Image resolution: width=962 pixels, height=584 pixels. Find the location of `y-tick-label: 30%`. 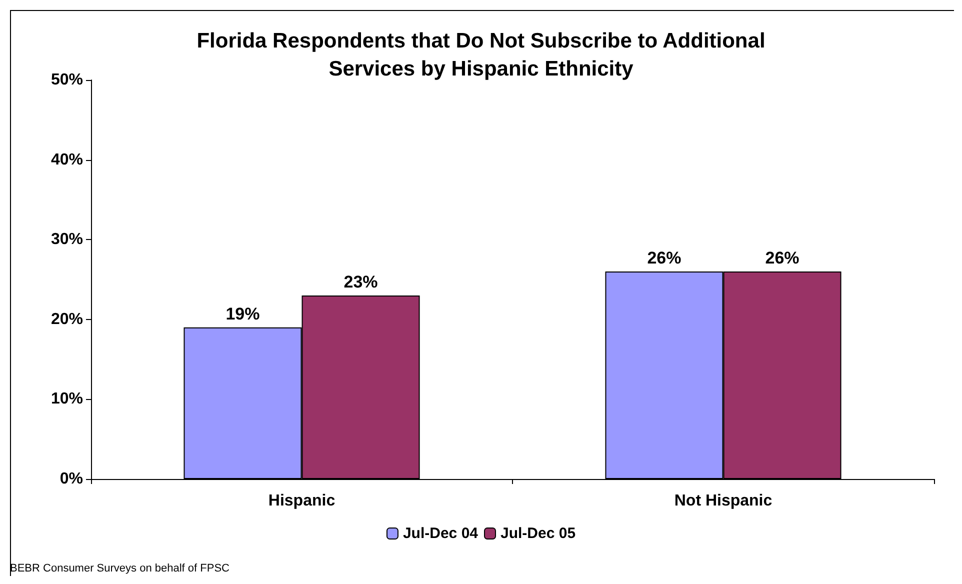

y-tick-label: 30% is located at coordinates (66, 239).